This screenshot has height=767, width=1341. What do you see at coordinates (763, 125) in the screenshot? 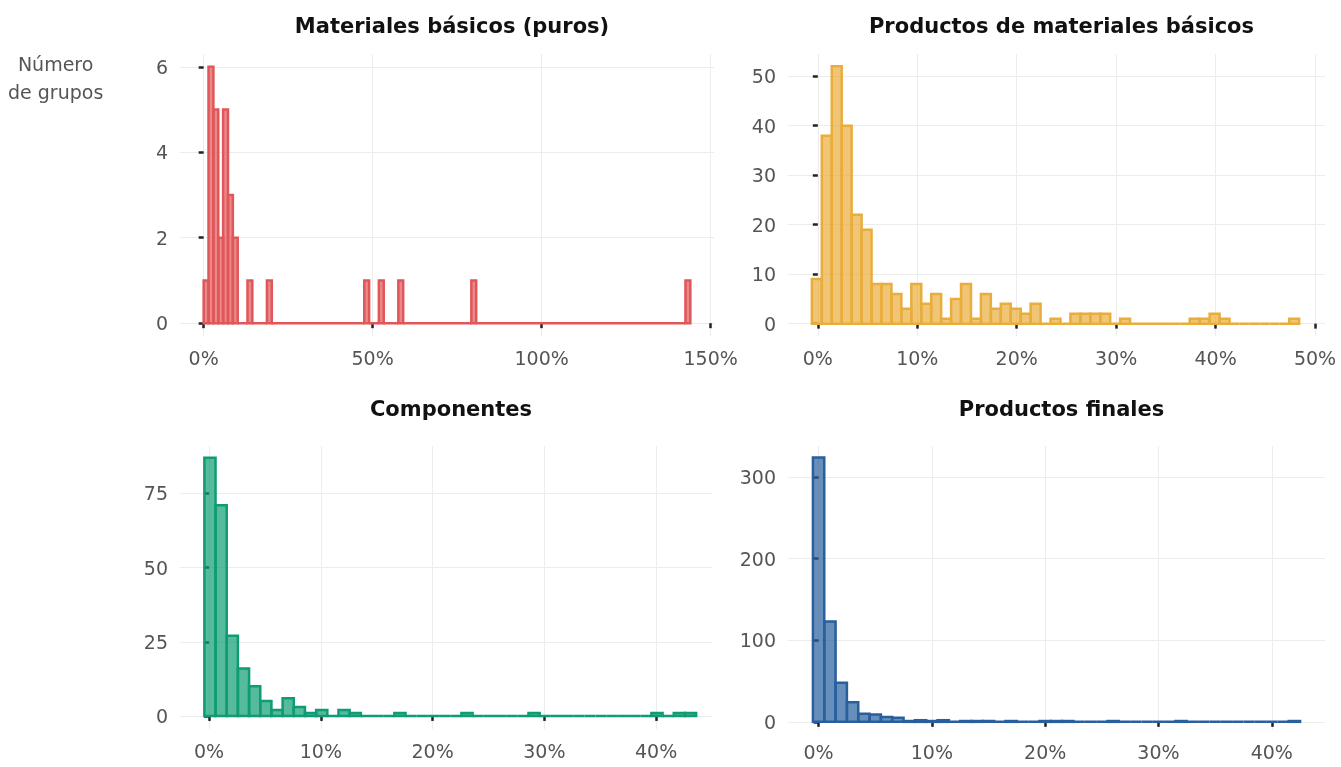
I see `y-tick-label: 40` at bounding box center [763, 125].